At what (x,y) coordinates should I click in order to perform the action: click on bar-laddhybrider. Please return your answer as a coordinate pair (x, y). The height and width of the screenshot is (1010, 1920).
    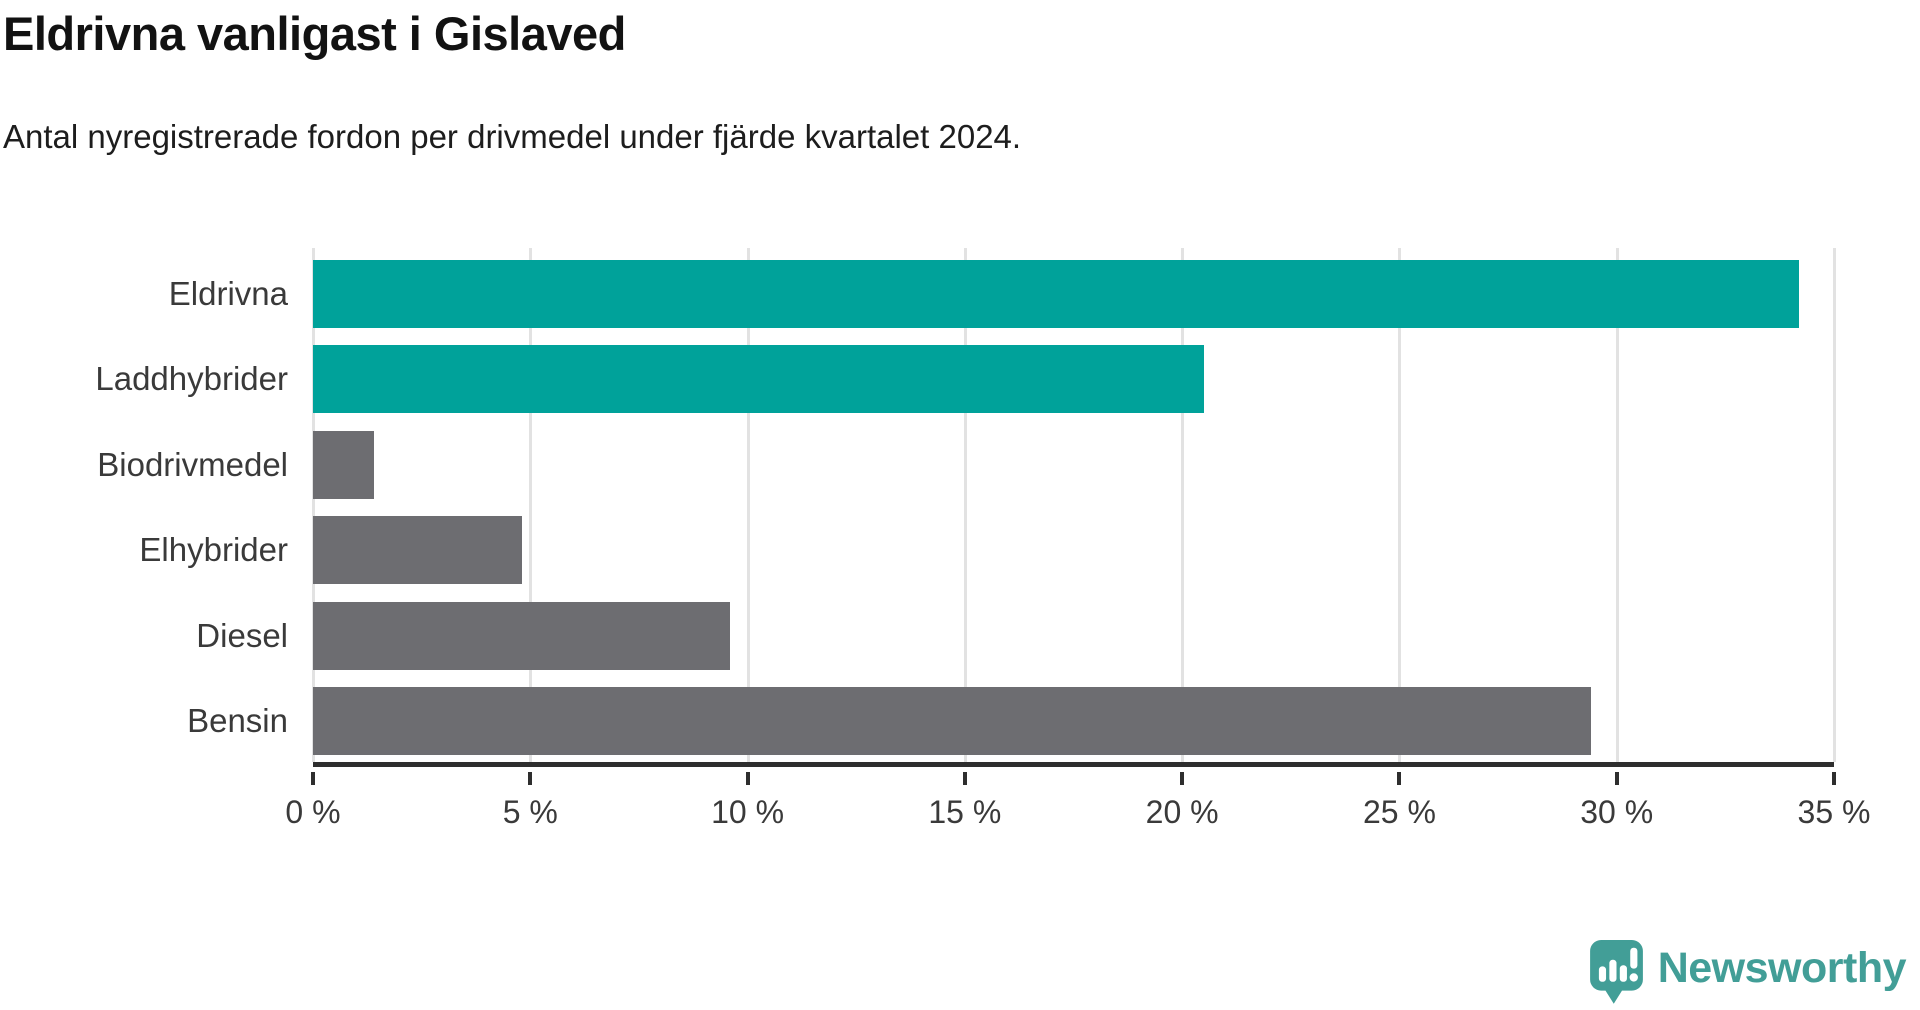
    Looking at the image, I should click on (758, 379).